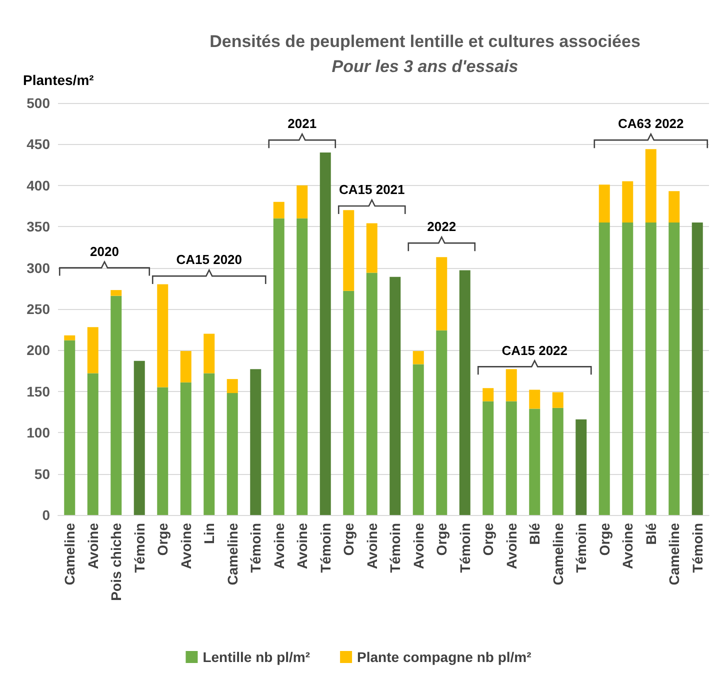 This screenshot has width=717, height=677. What do you see at coordinates (58, 80) in the screenshot?
I see `y-axis-title: Plantes/m²` at bounding box center [58, 80].